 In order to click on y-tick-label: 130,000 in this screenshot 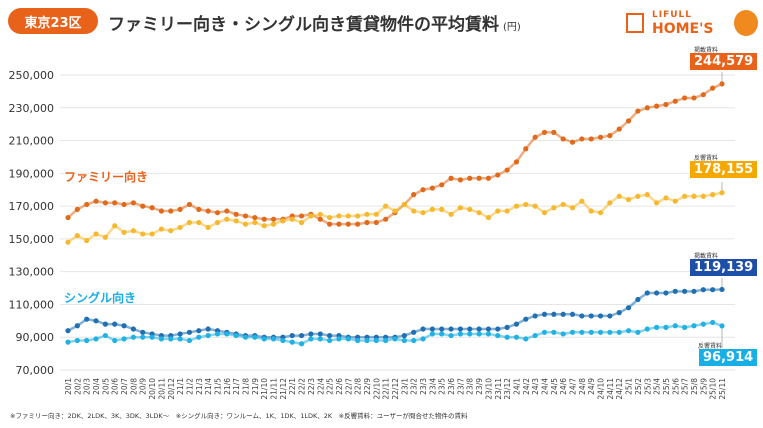, I will do `click(32, 272)`.